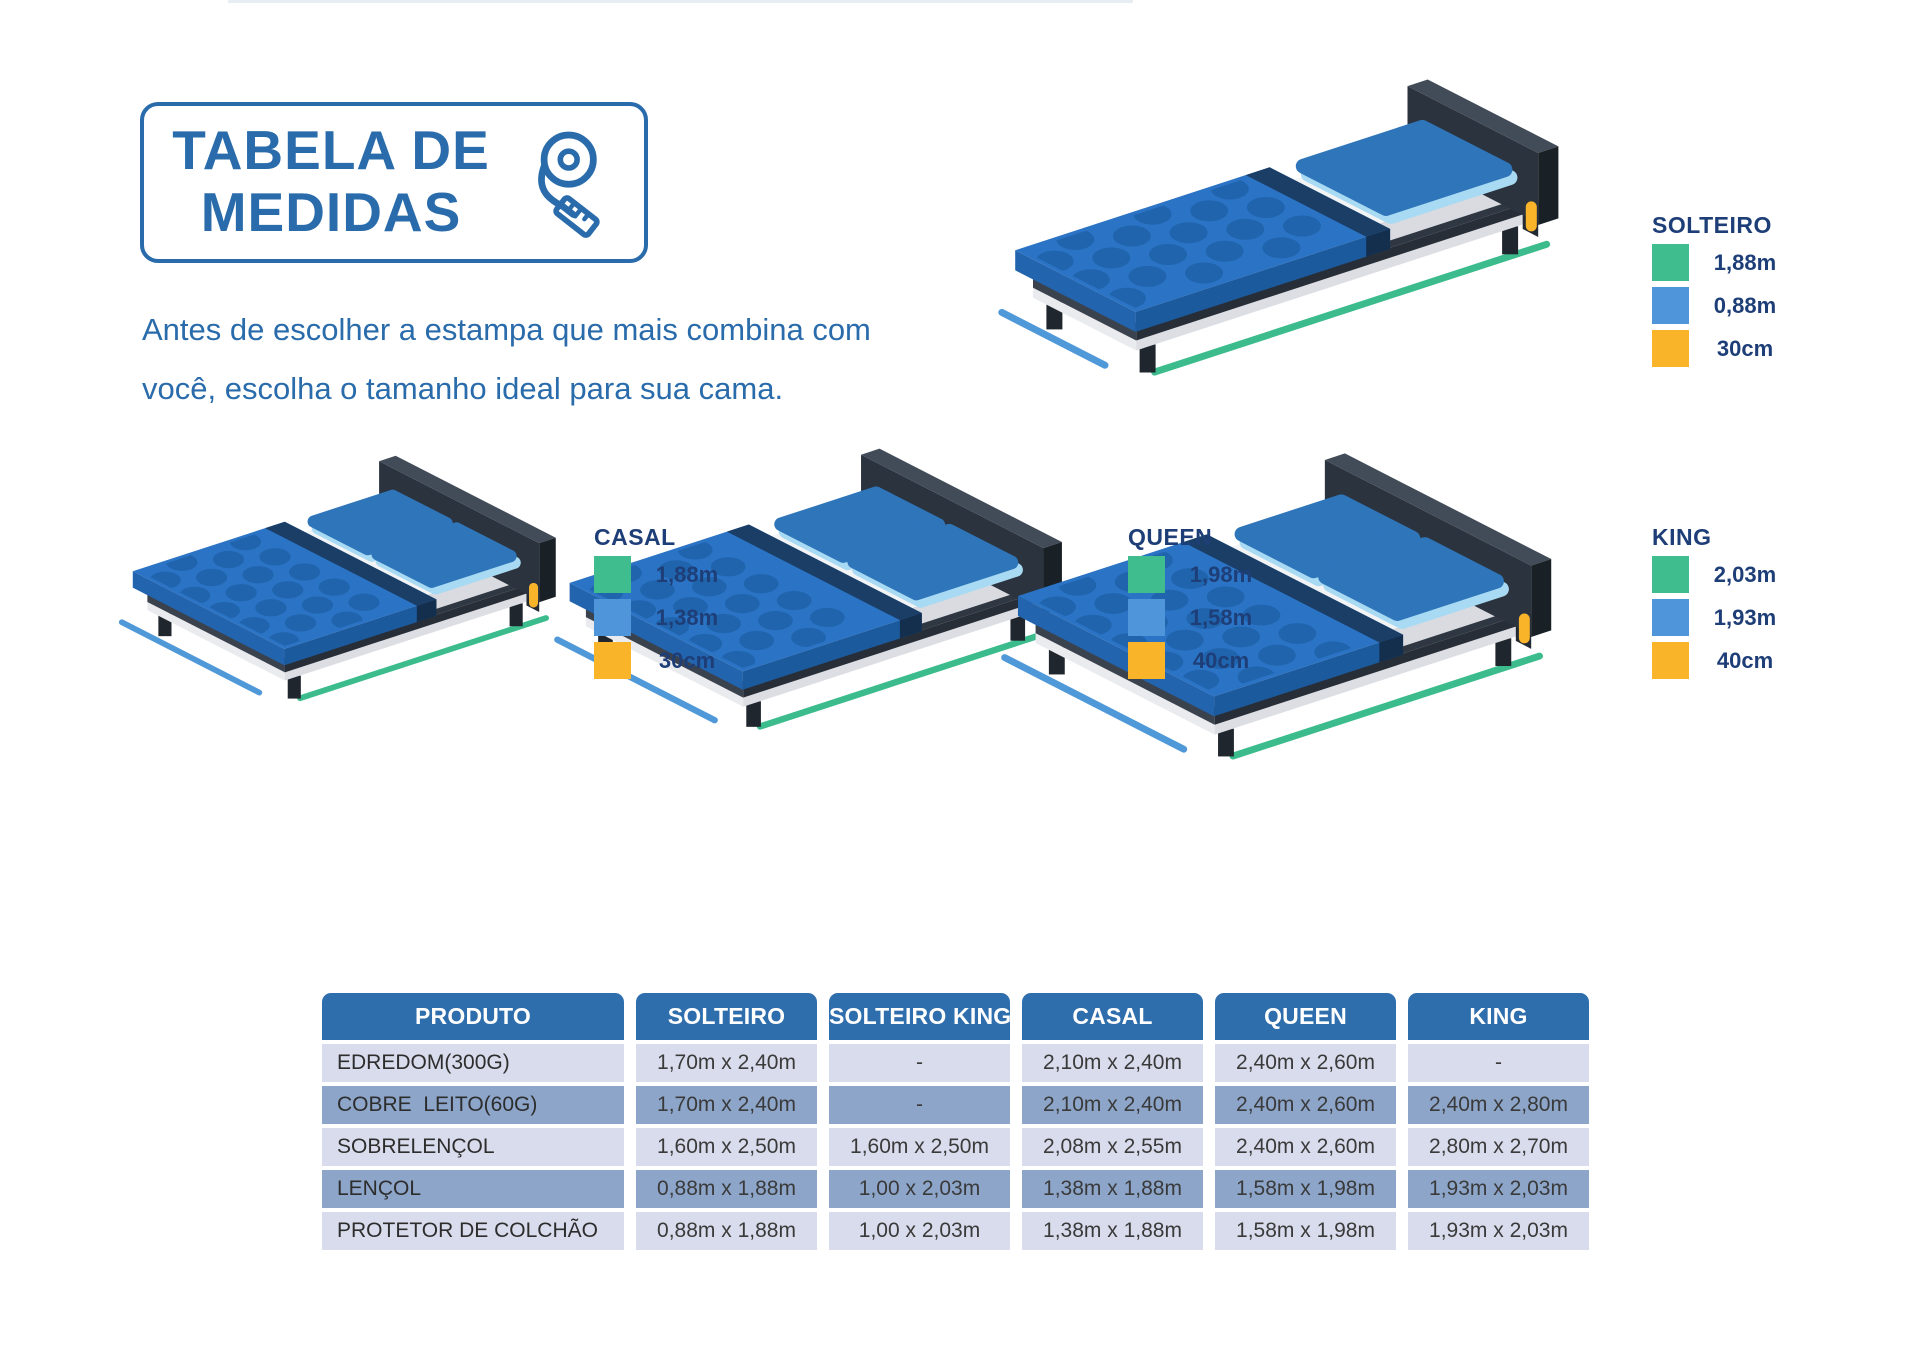 The image size is (1920, 1371). I want to click on bed-size-name: KING, so click(1682, 537).